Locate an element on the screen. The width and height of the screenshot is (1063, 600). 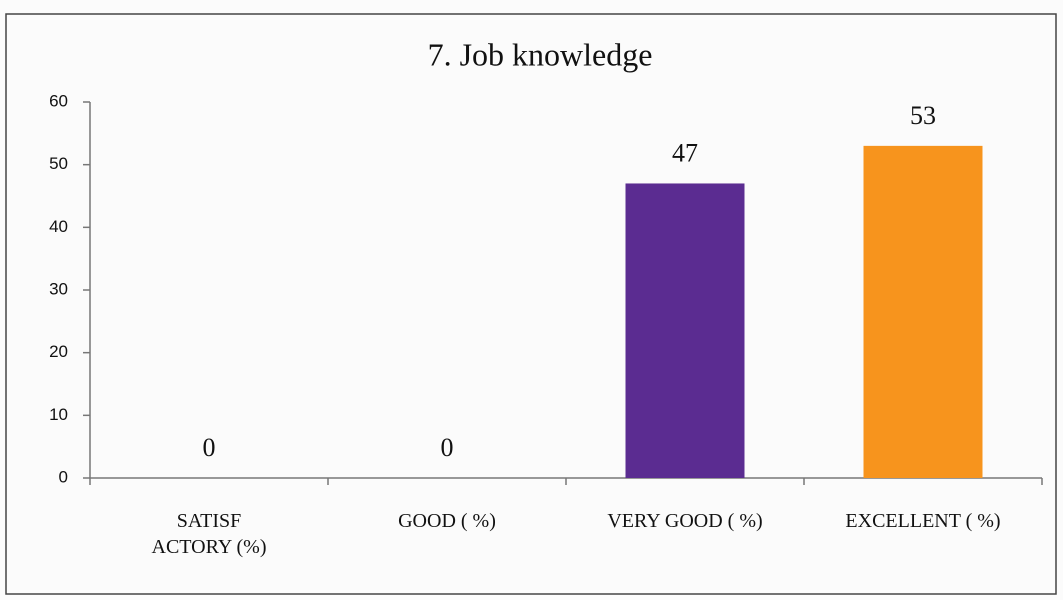
chart-title: 7. Job knowledge is located at coordinates (540, 54).